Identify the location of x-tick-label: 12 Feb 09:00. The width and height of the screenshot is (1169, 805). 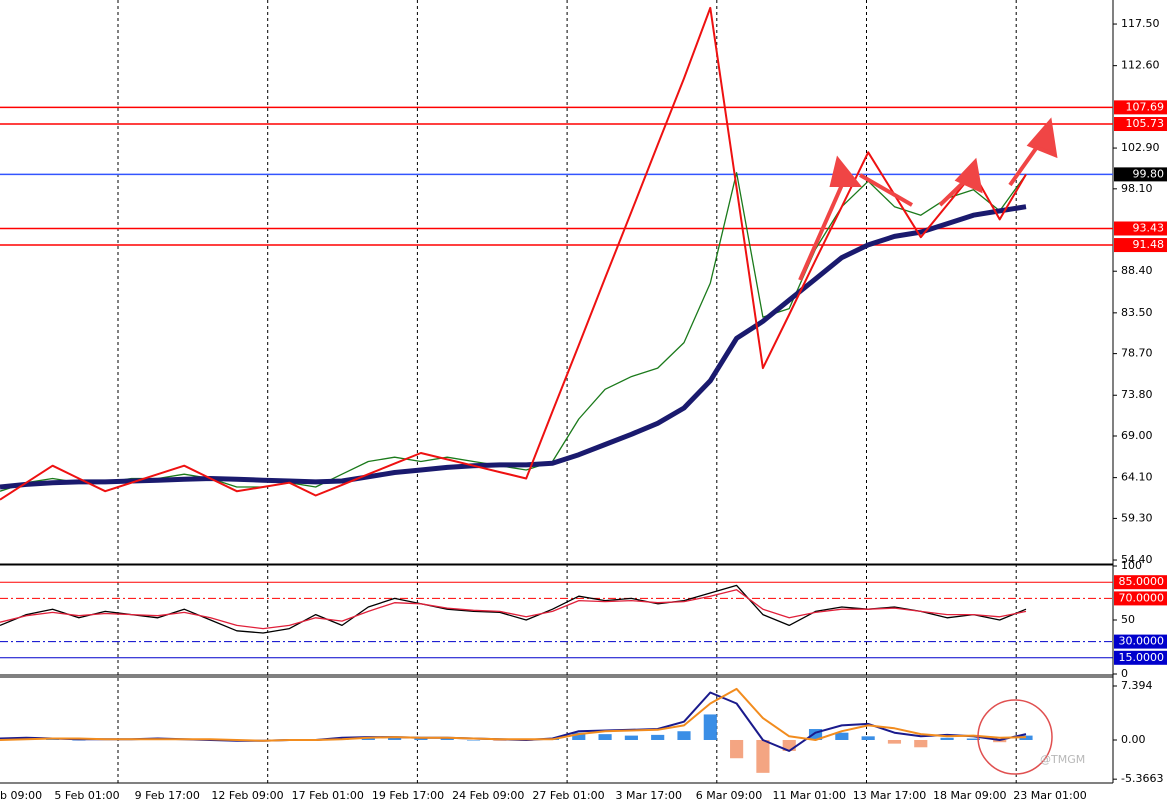
(247, 795).